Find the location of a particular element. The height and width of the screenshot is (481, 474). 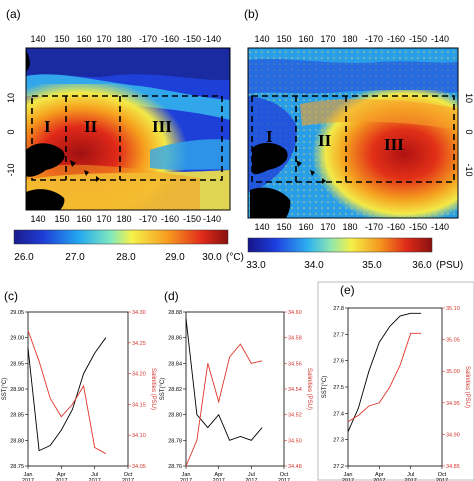

panel-a-top-tick: -170 is located at coordinates (148, 39).